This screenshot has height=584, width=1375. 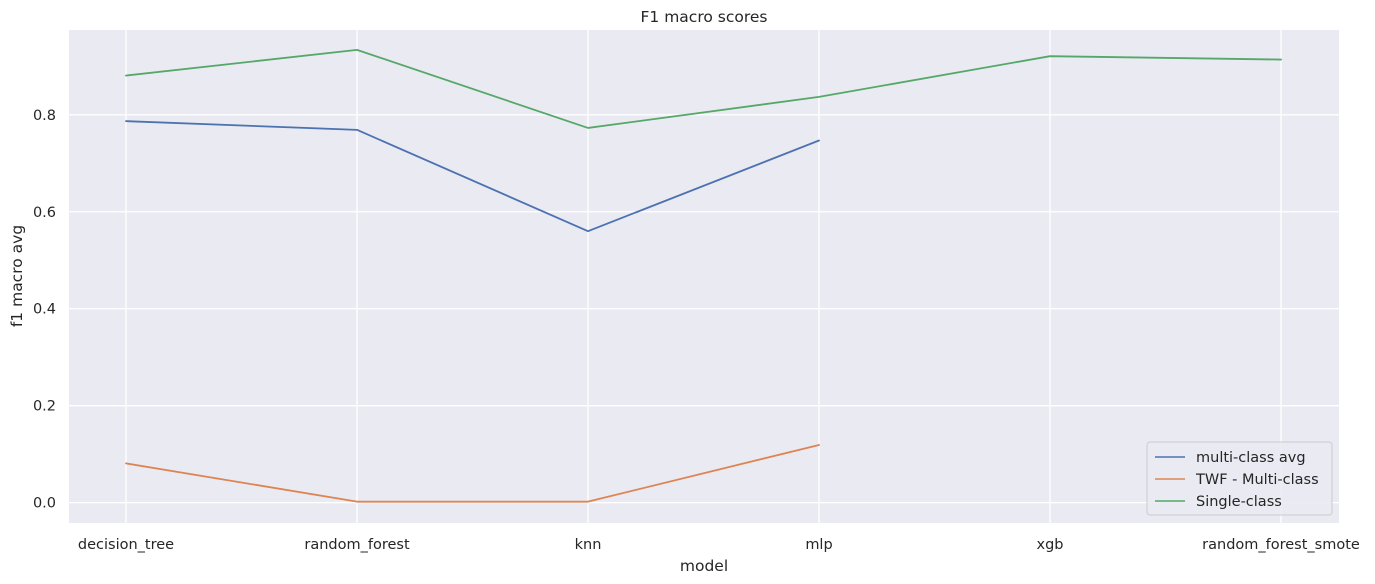 I want to click on series-line-multi-class-avg, so click(x=472, y=176).